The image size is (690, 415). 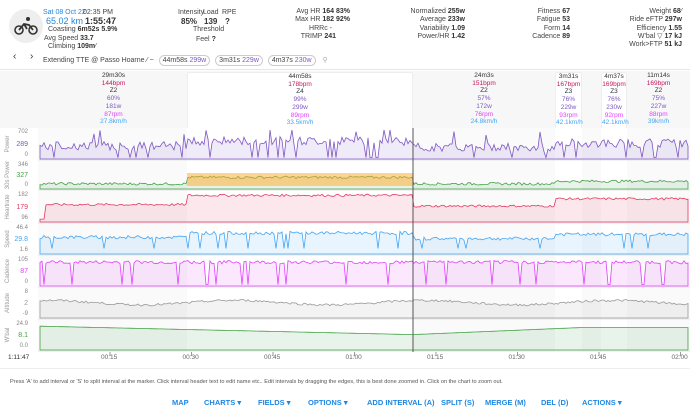 What do you see at coordinates (484, 106) in the screenshot?
I see `interval-power: 172w` at bounding box center [484, 106].